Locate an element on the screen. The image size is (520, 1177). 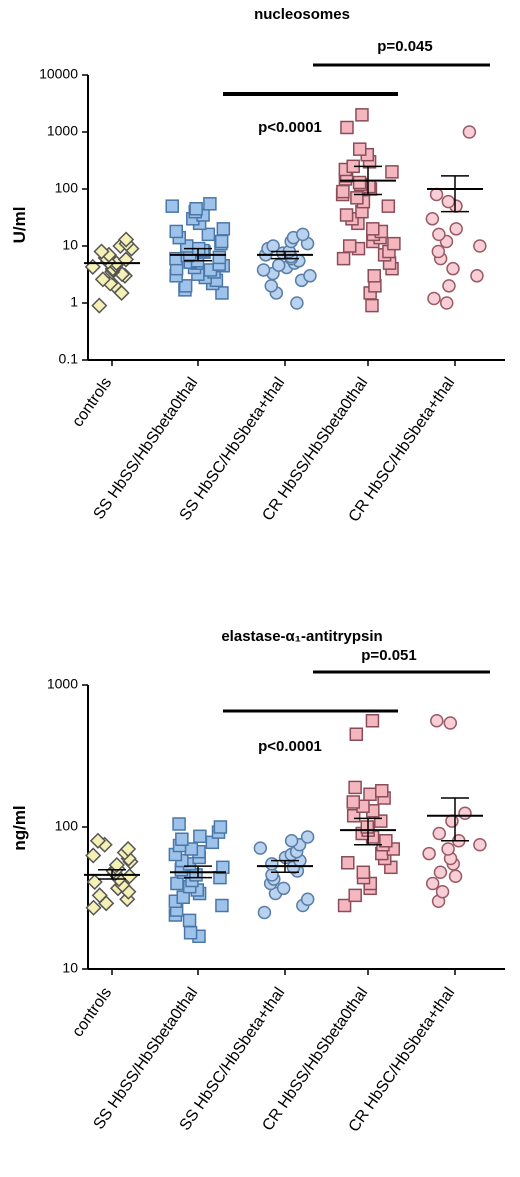
p-value-label: p=0.051 is located at coordinates (388, 655).